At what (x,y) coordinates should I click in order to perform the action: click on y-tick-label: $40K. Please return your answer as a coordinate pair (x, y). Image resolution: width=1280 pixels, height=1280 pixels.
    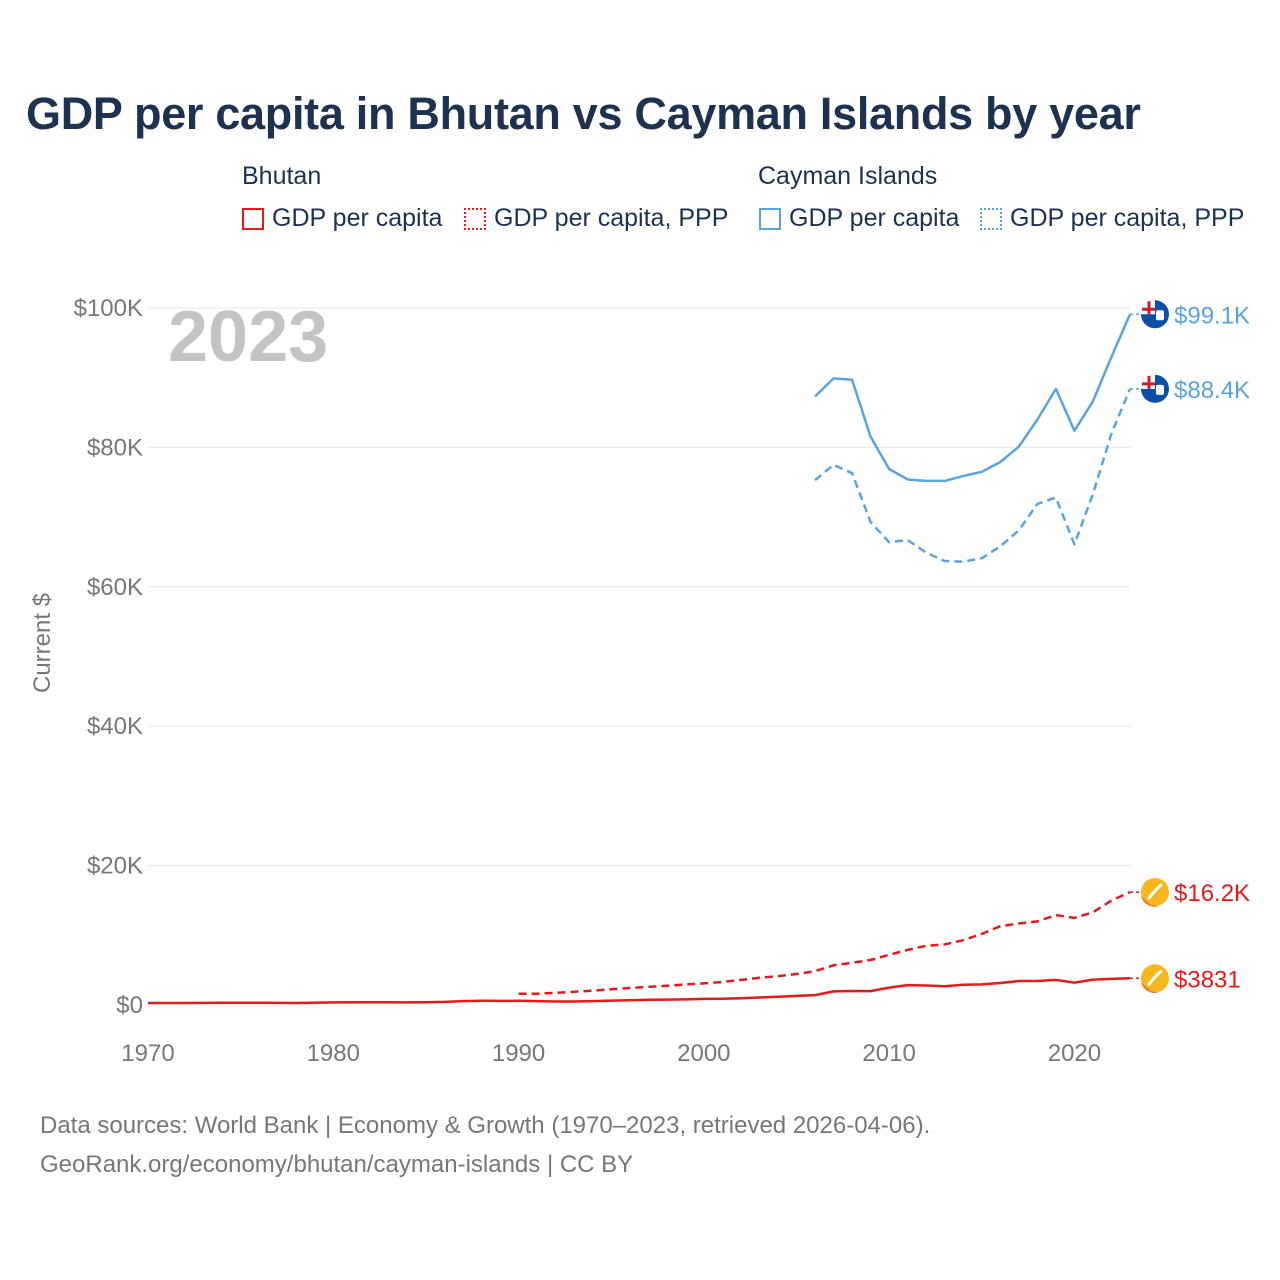
    Looking at the image, I should click on (115, 726).